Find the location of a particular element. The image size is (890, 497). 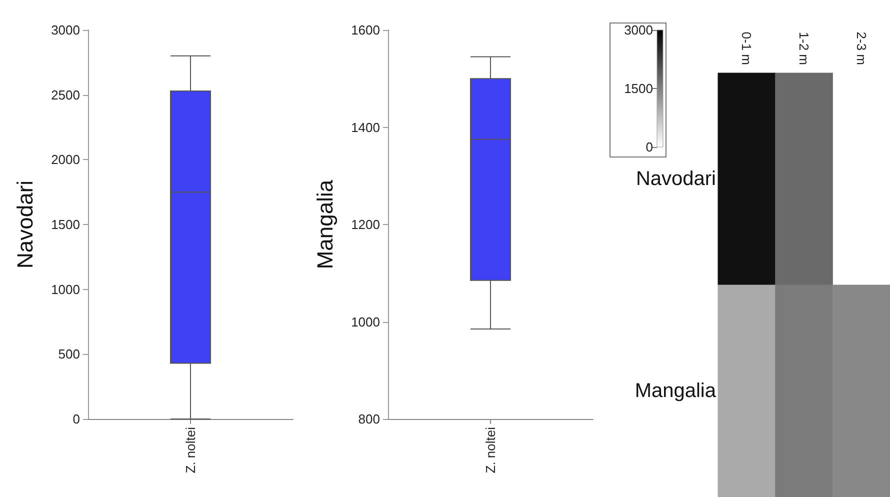

y-tick-label: 2000 is located at coordinates (65, 160).